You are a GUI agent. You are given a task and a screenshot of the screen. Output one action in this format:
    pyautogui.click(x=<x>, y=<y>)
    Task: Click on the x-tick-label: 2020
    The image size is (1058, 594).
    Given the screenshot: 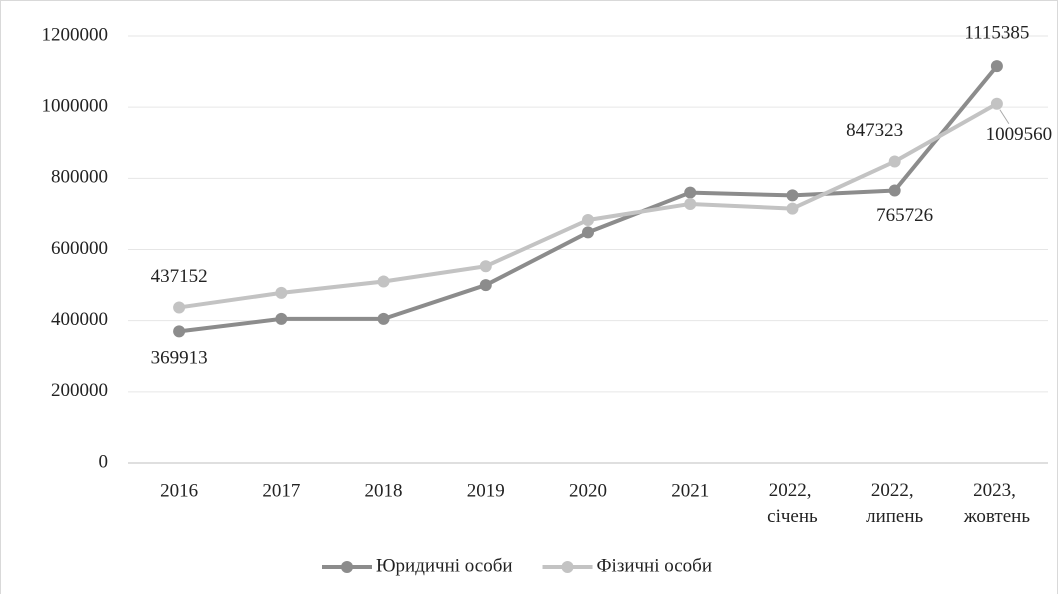 What is the action you would take?
    pyautogui.click(x=588, y=490)
    